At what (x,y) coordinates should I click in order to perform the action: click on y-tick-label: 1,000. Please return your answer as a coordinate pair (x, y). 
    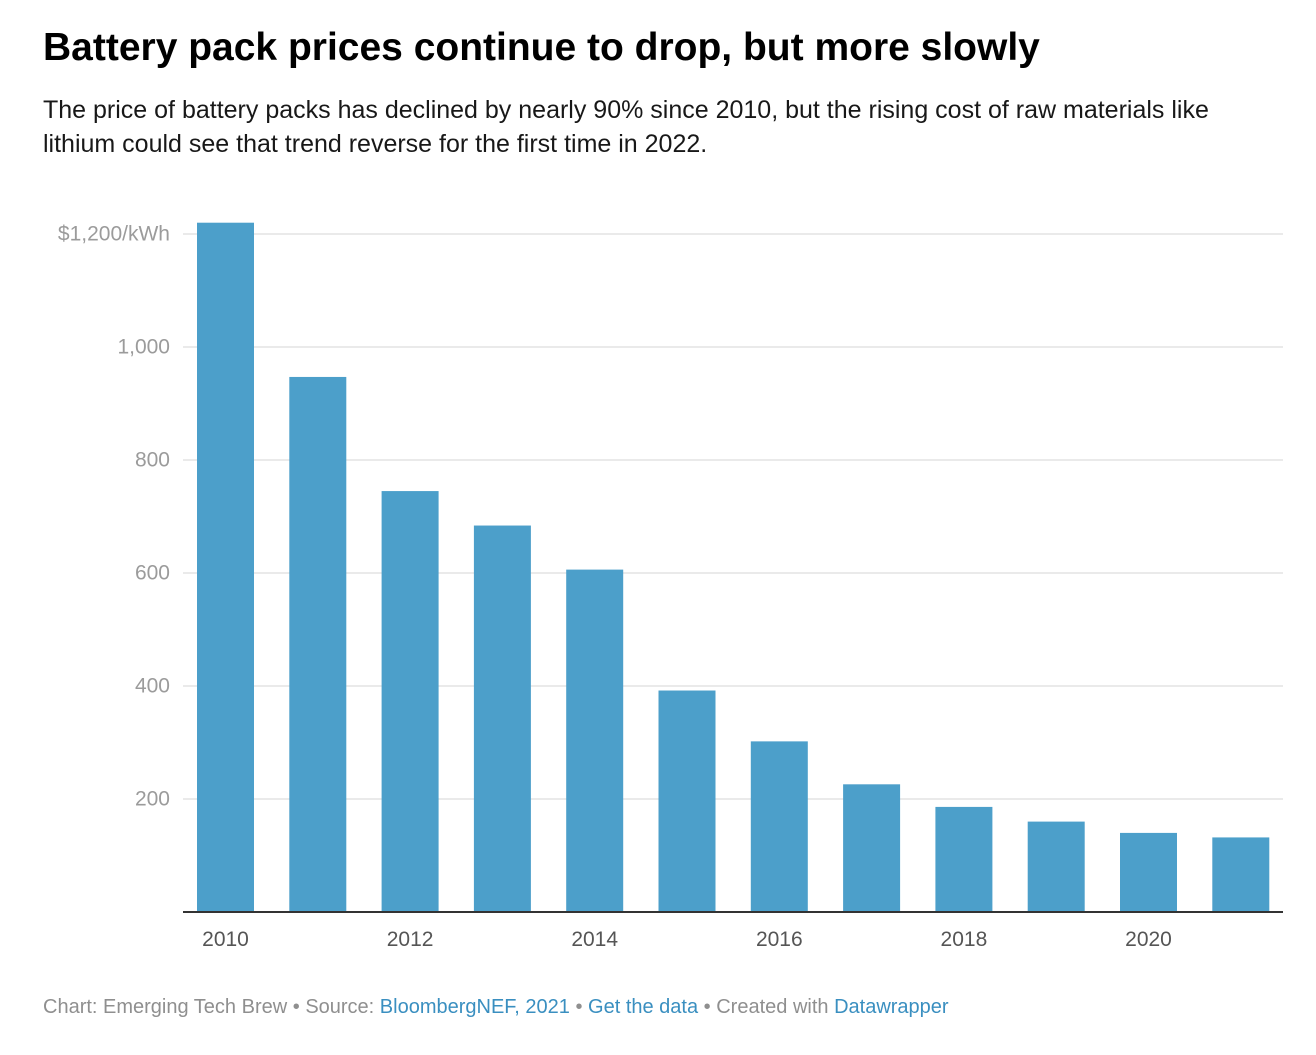
    Looking at the image, I should click on (143, 347).